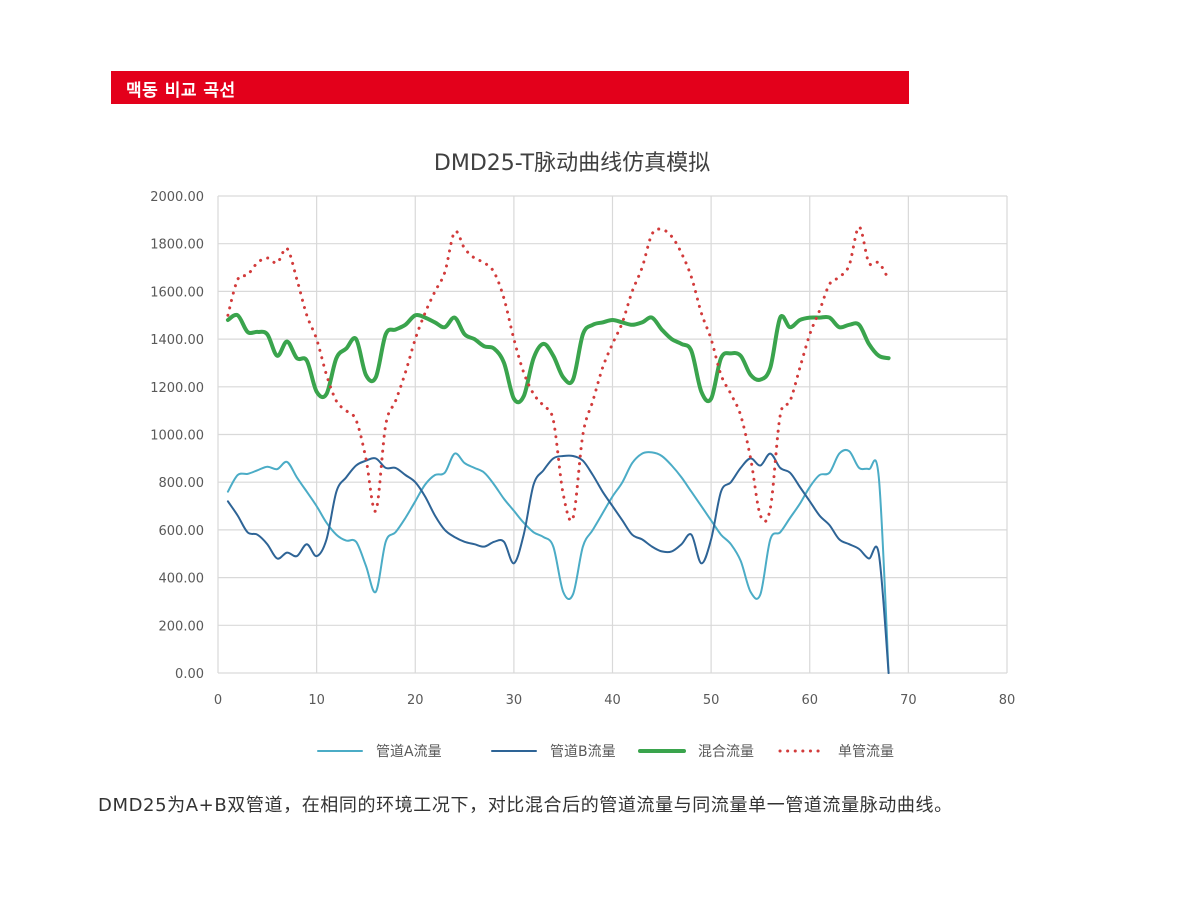  Describe the element at coordinates (177, 292) in the screenshot. I see `y-tick-label: 1600.00` at that location.